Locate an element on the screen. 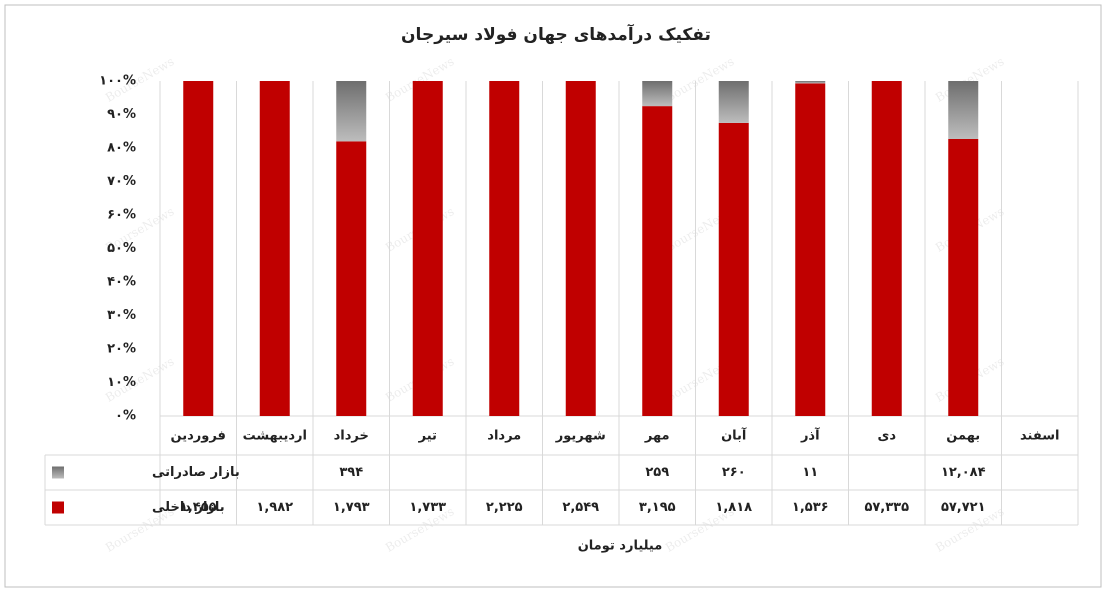 The width and height of the screenshot is (1107, 592). table-value: ۲۵۹ is located at coordinates (657, 472).